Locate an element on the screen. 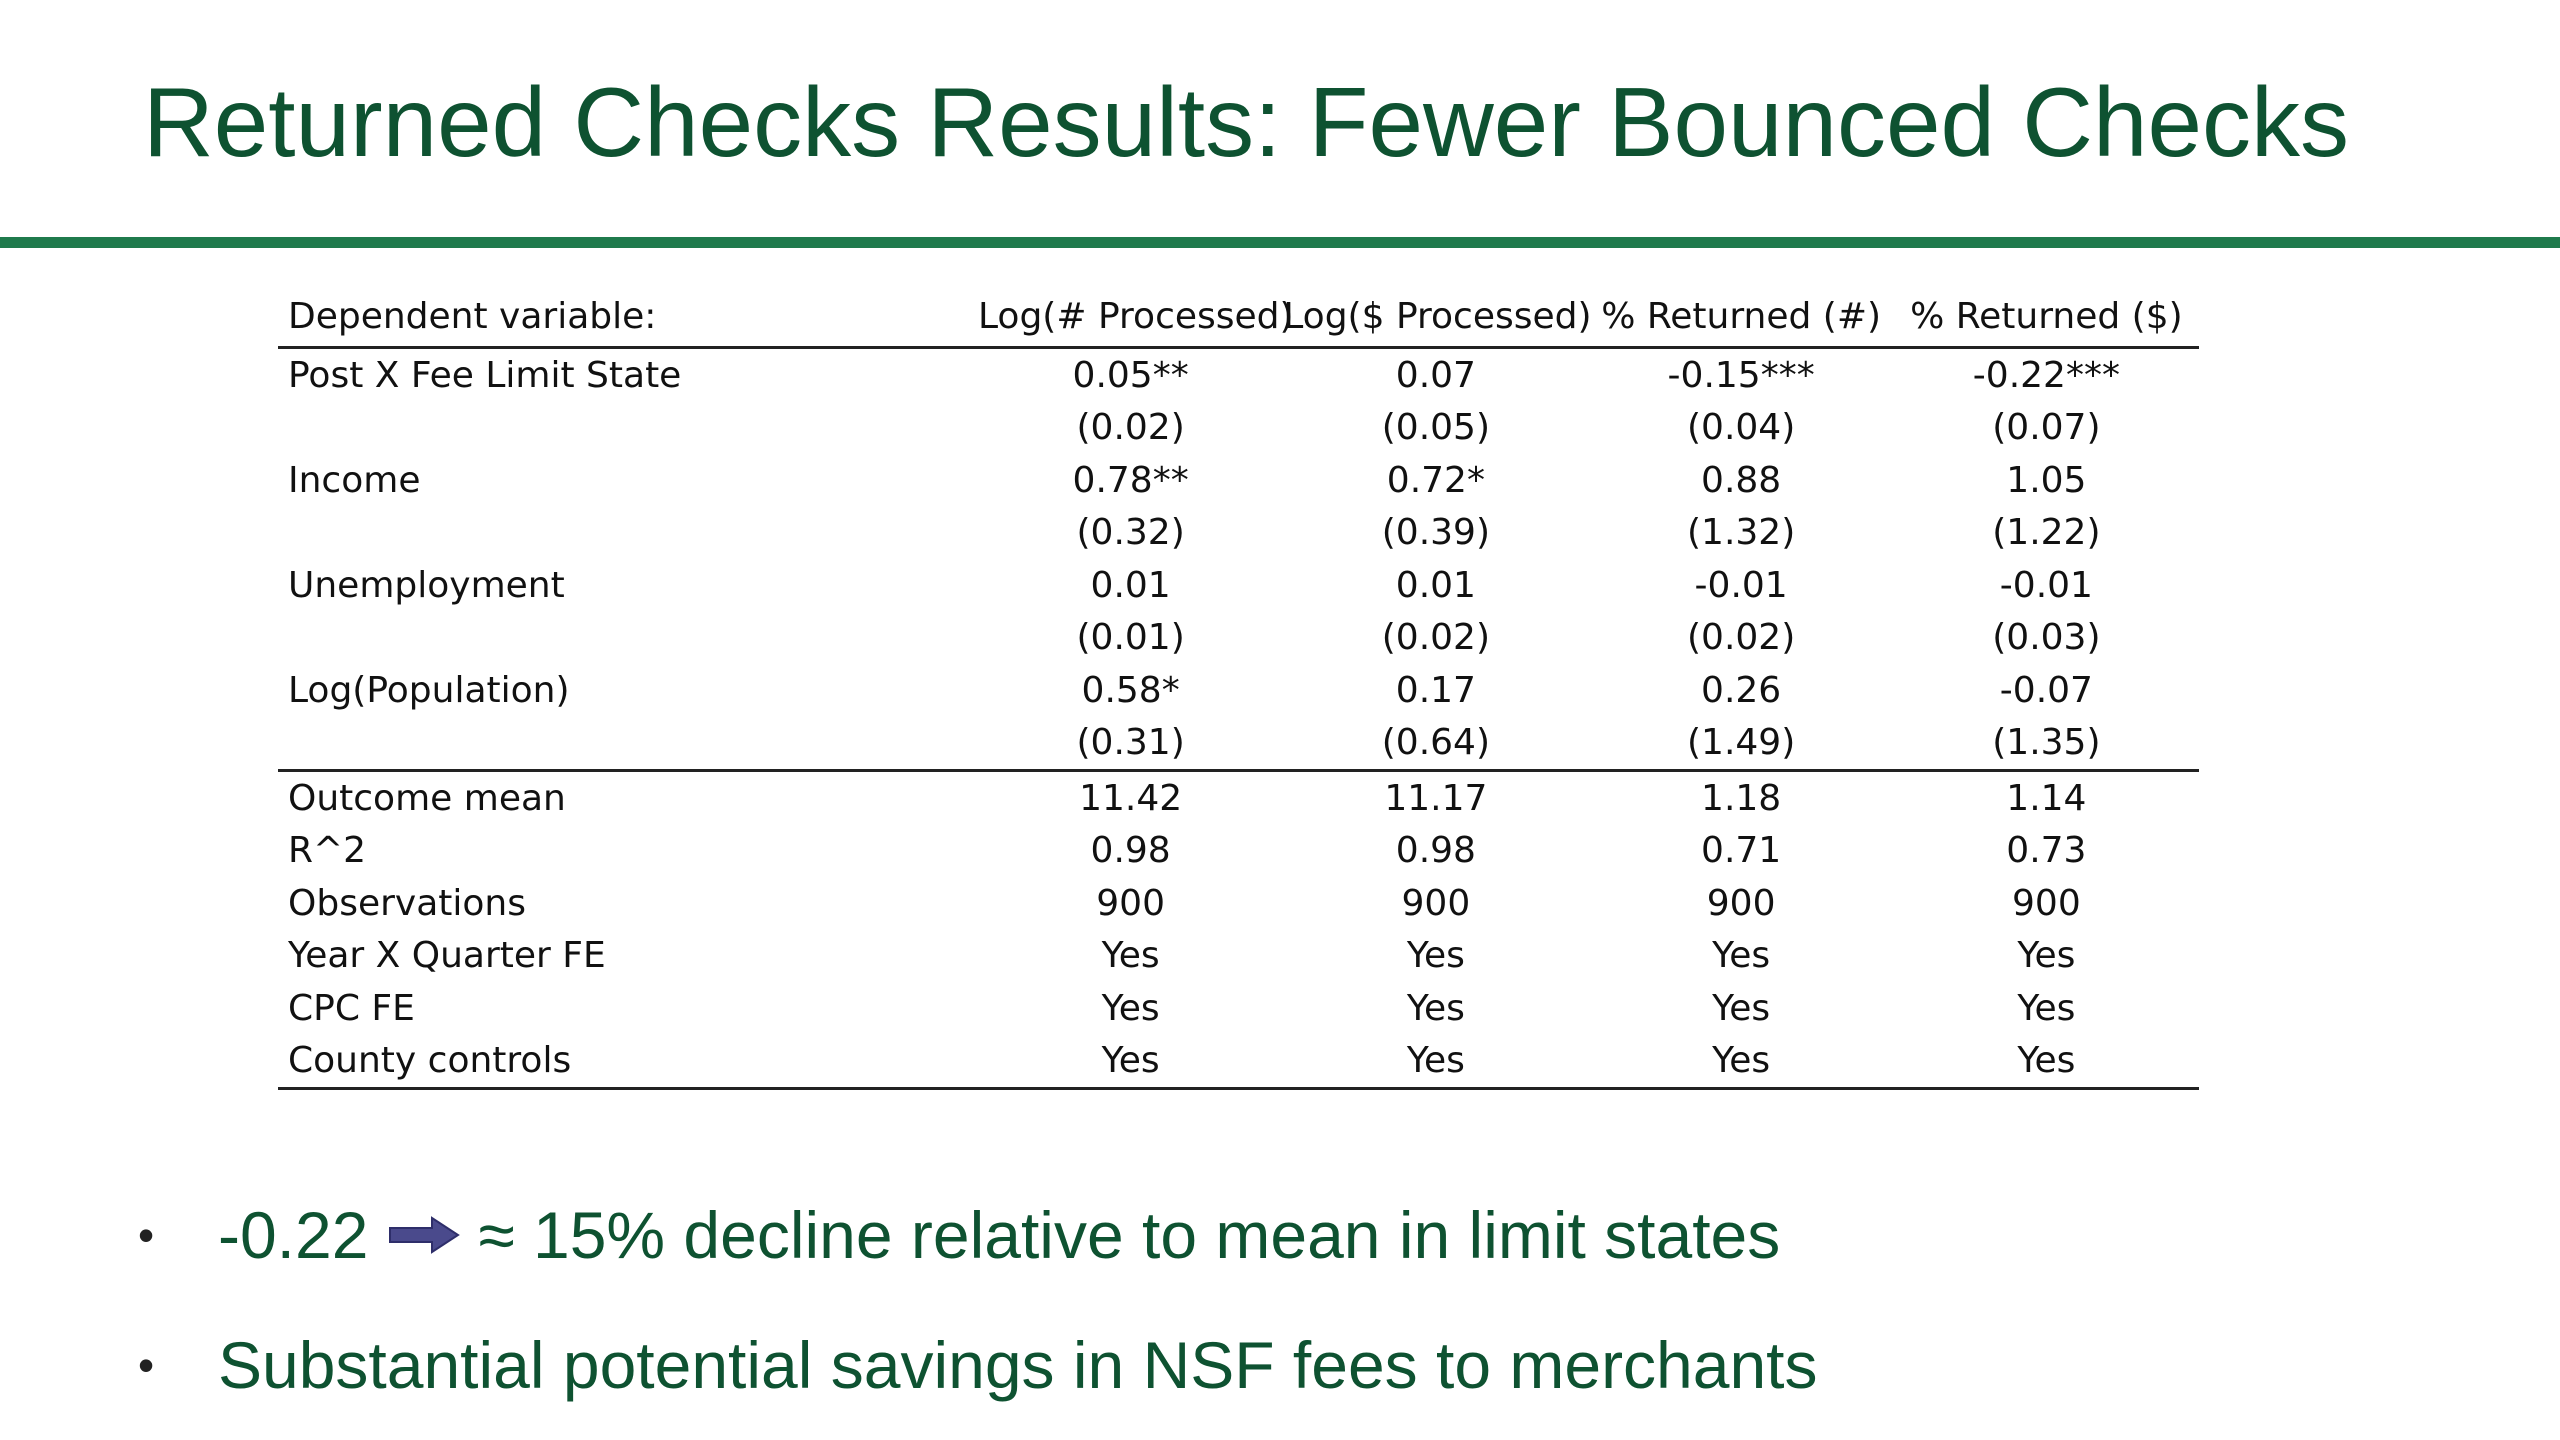 This screenshot has height=1440, width=2560. summary-row: County controls Yes Yes Yes Yes is located at coordinates (1238, 1062).